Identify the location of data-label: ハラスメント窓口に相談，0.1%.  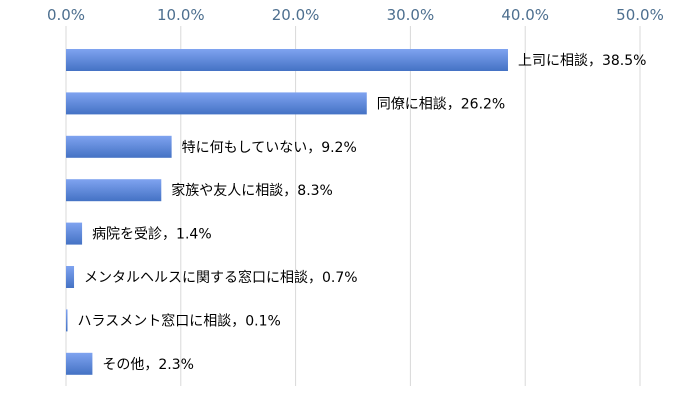
(179, 320).